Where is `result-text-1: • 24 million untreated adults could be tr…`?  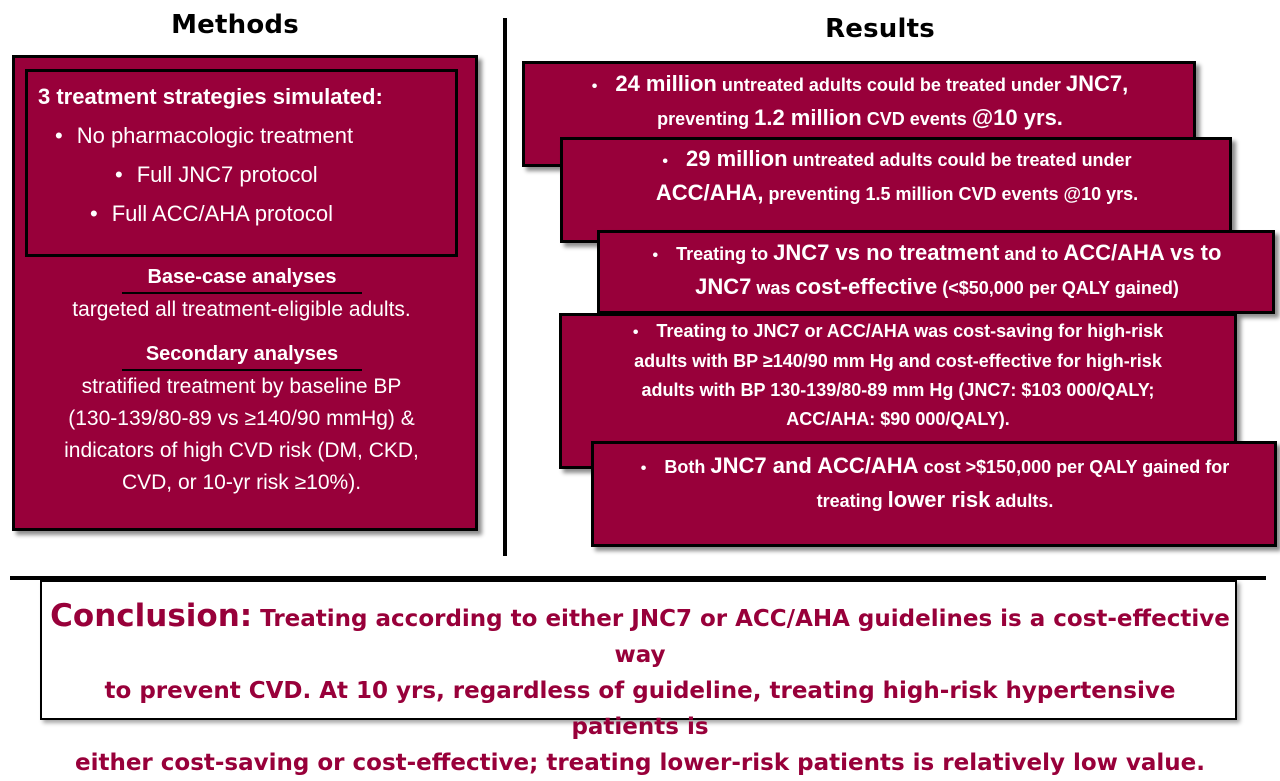
result-text-1: • 24 million untreated adults could be tr… is located at coordinates (860, 100).